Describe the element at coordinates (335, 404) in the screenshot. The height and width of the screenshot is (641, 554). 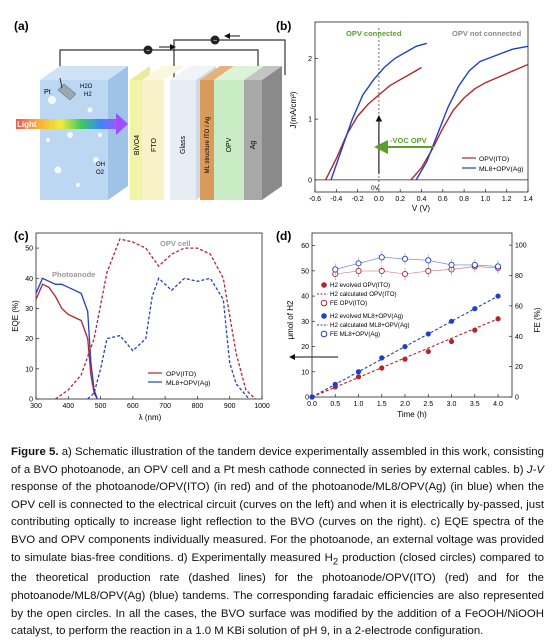
I see `d-xtick-label: 0.5` at that location.